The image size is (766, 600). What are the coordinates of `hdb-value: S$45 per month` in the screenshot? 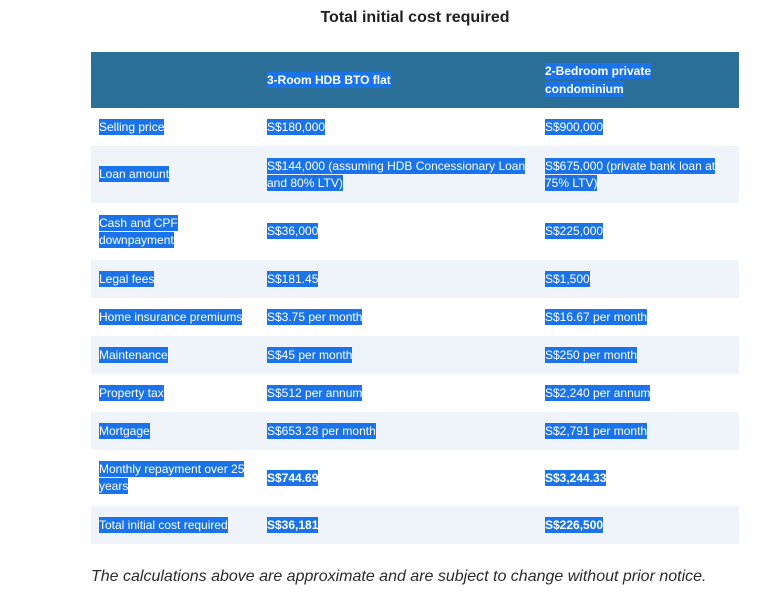 It's located at (310, 354).